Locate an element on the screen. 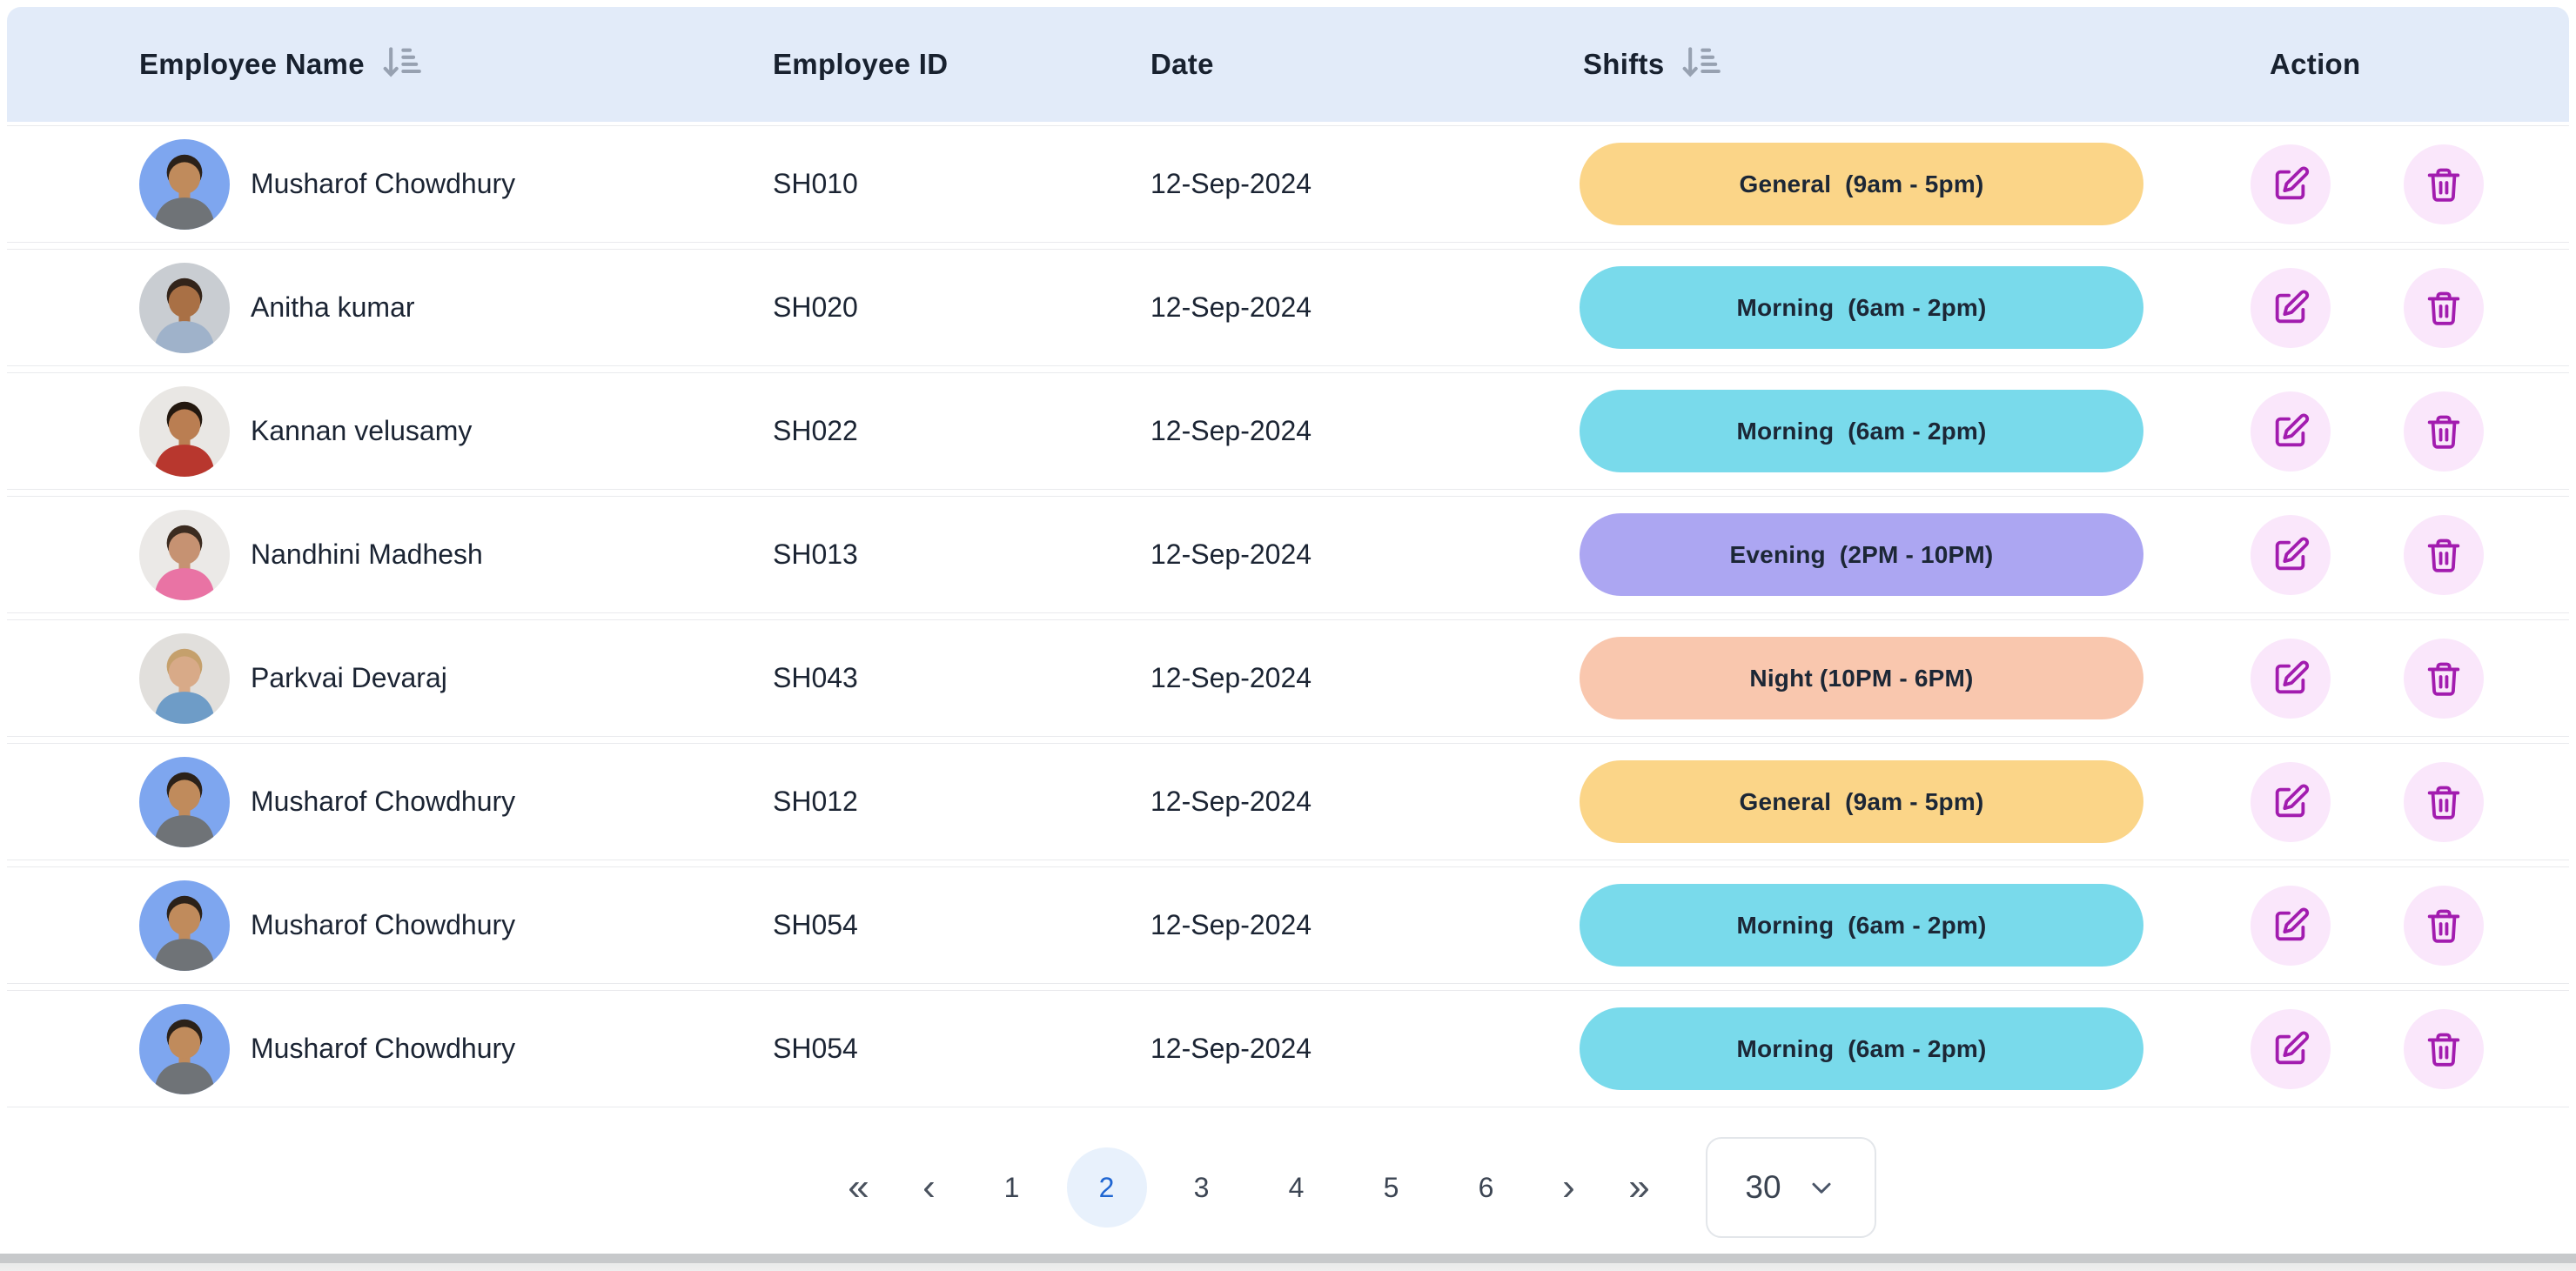 The image size is (2576, 1271). previous-page-button: ‹ is located at coordinates (929, 1187).